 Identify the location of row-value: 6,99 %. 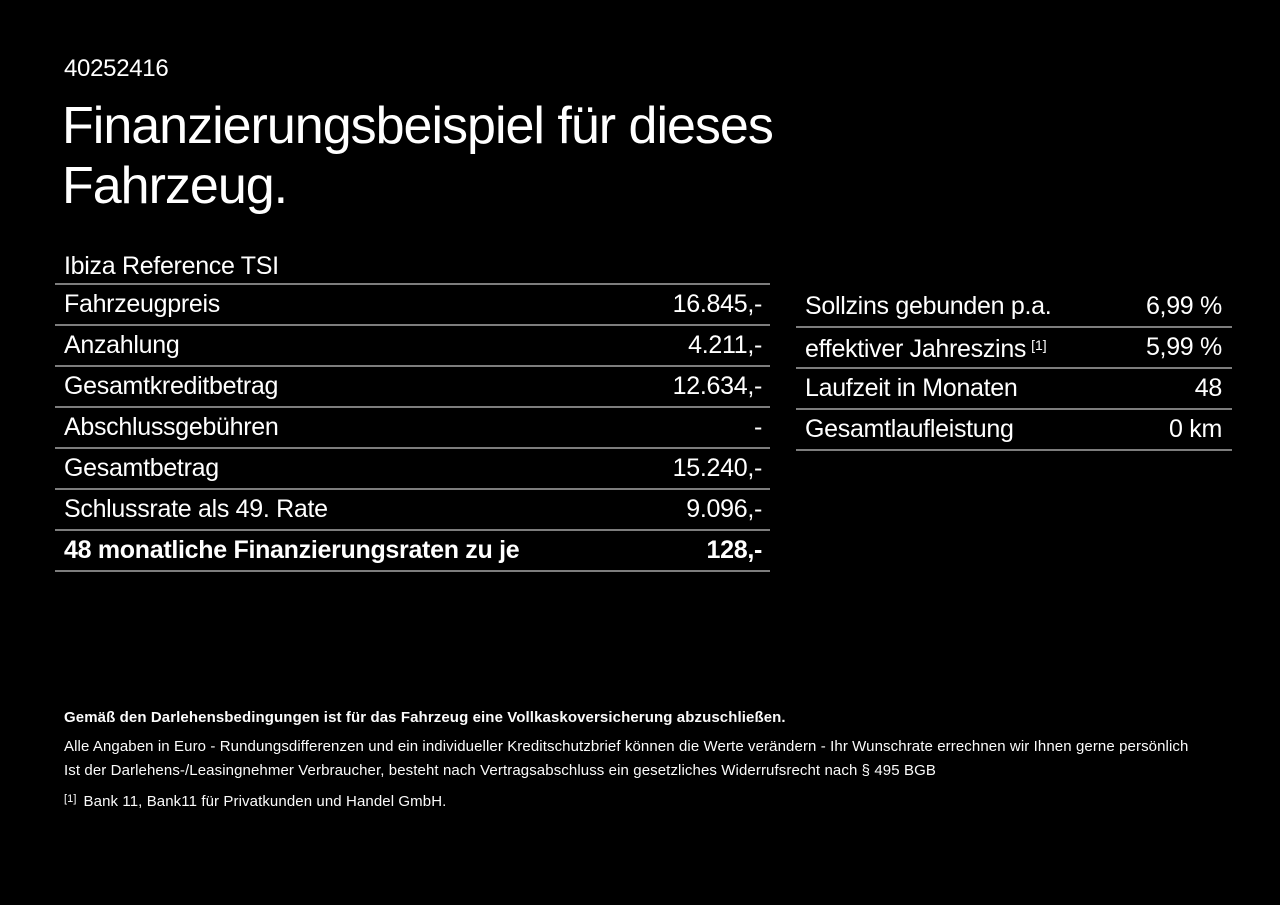
(1183, 306).